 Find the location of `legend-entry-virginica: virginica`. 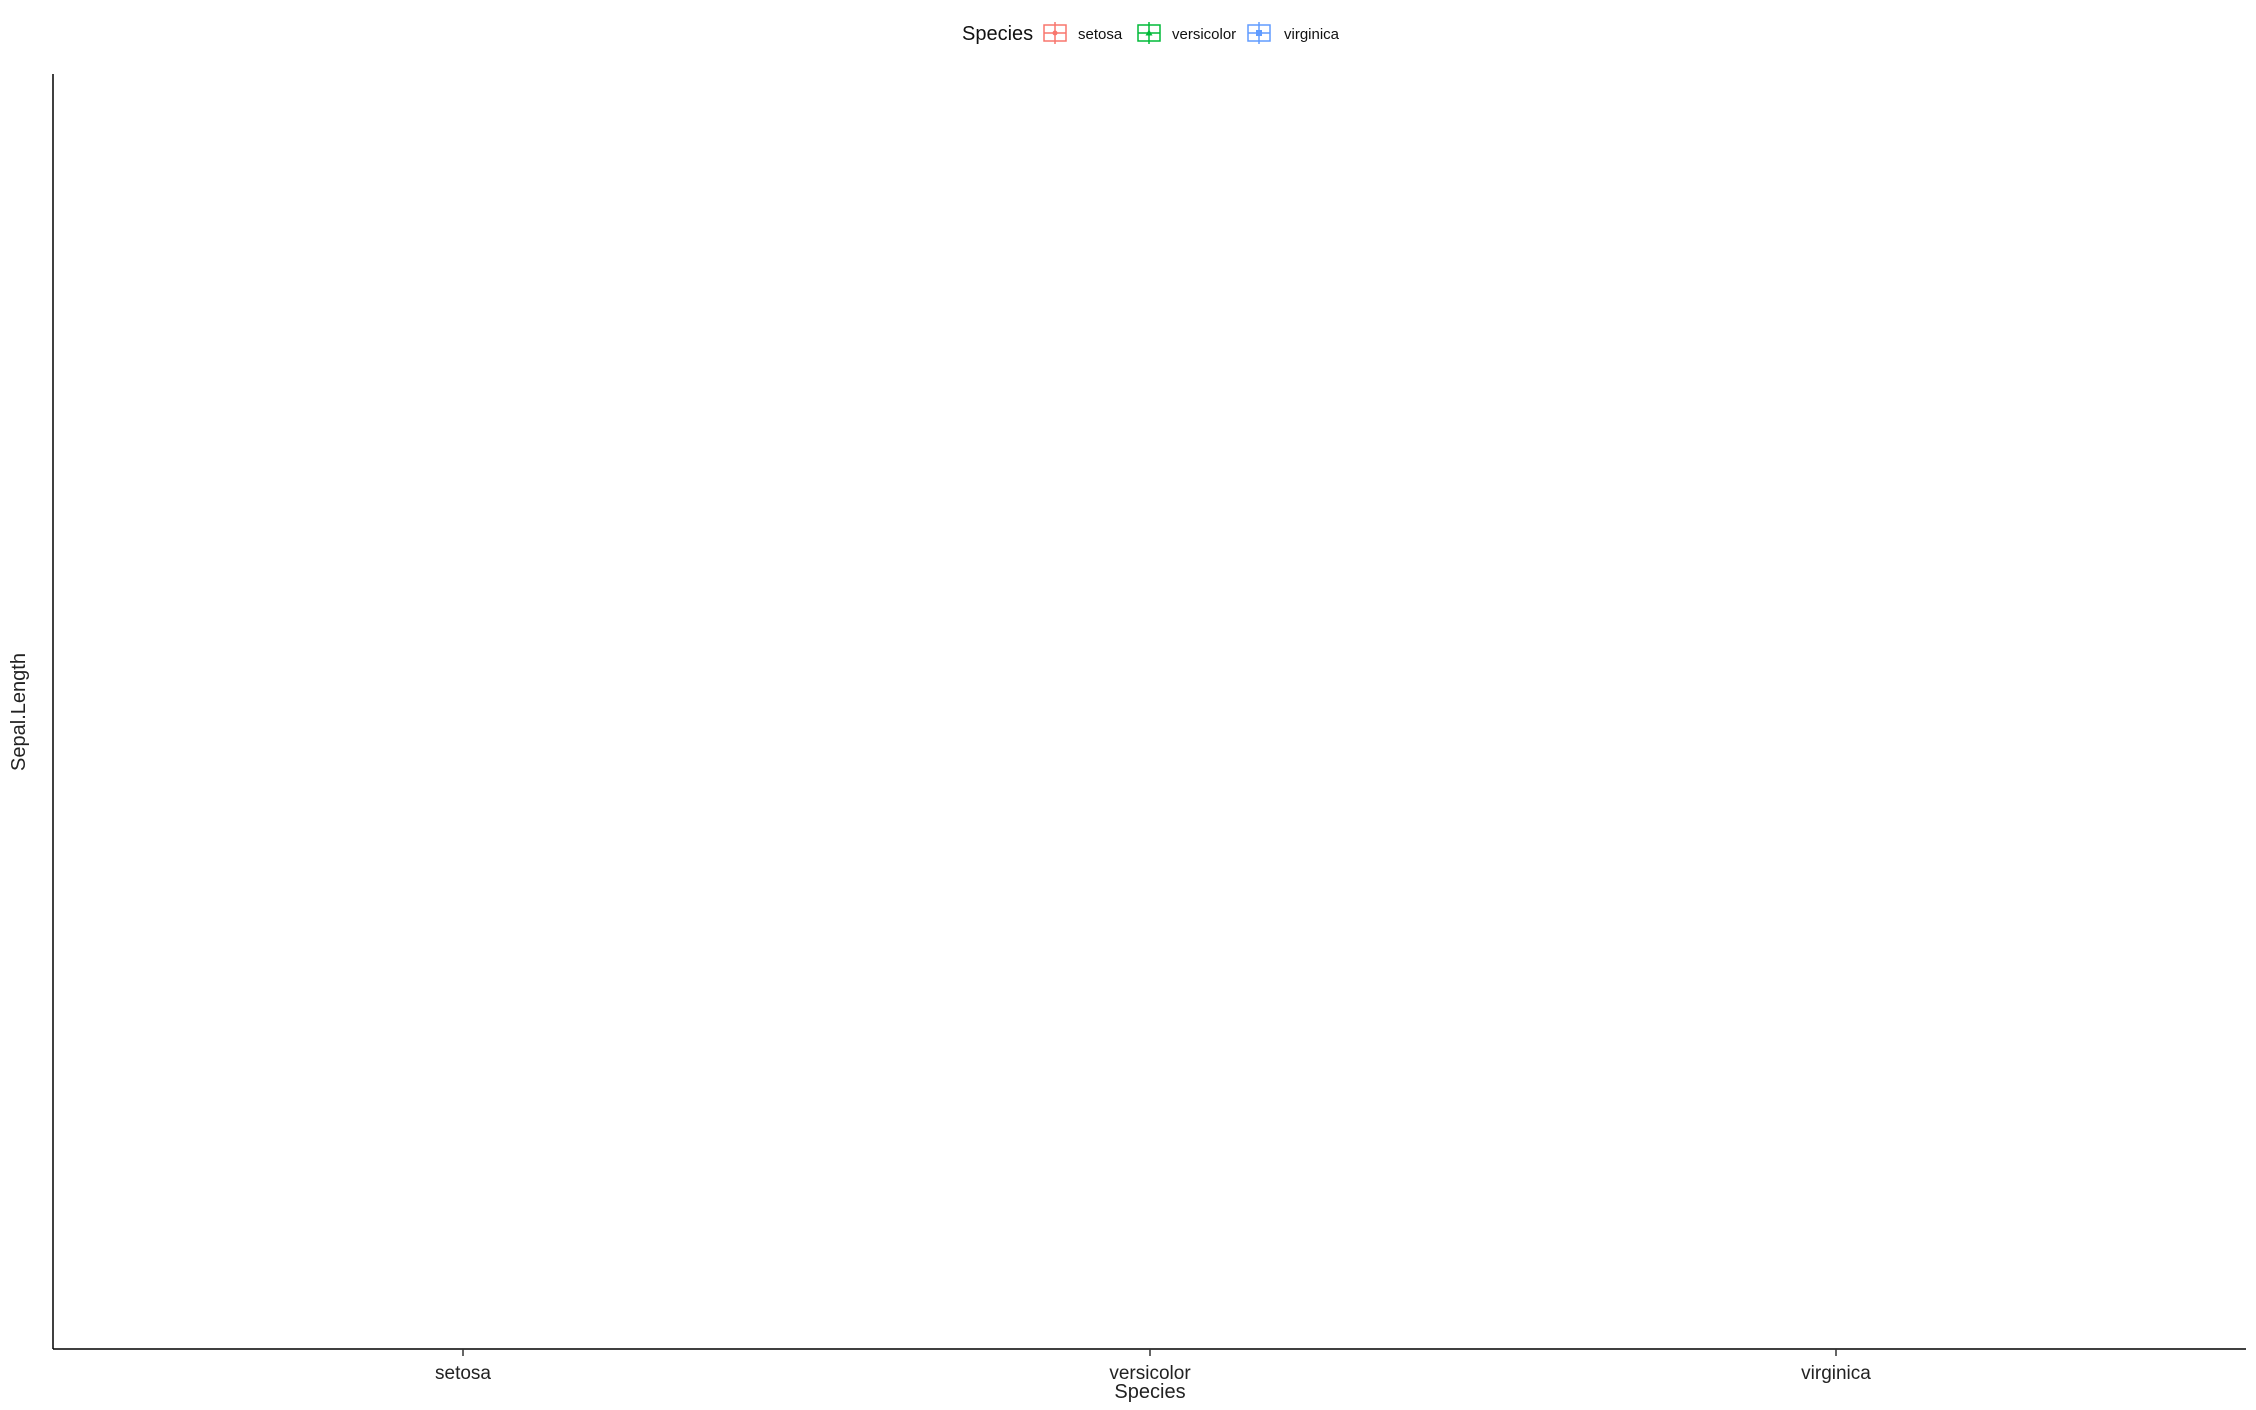

legend-entry-virginica: virginica is located at coordinates (1293, 33).